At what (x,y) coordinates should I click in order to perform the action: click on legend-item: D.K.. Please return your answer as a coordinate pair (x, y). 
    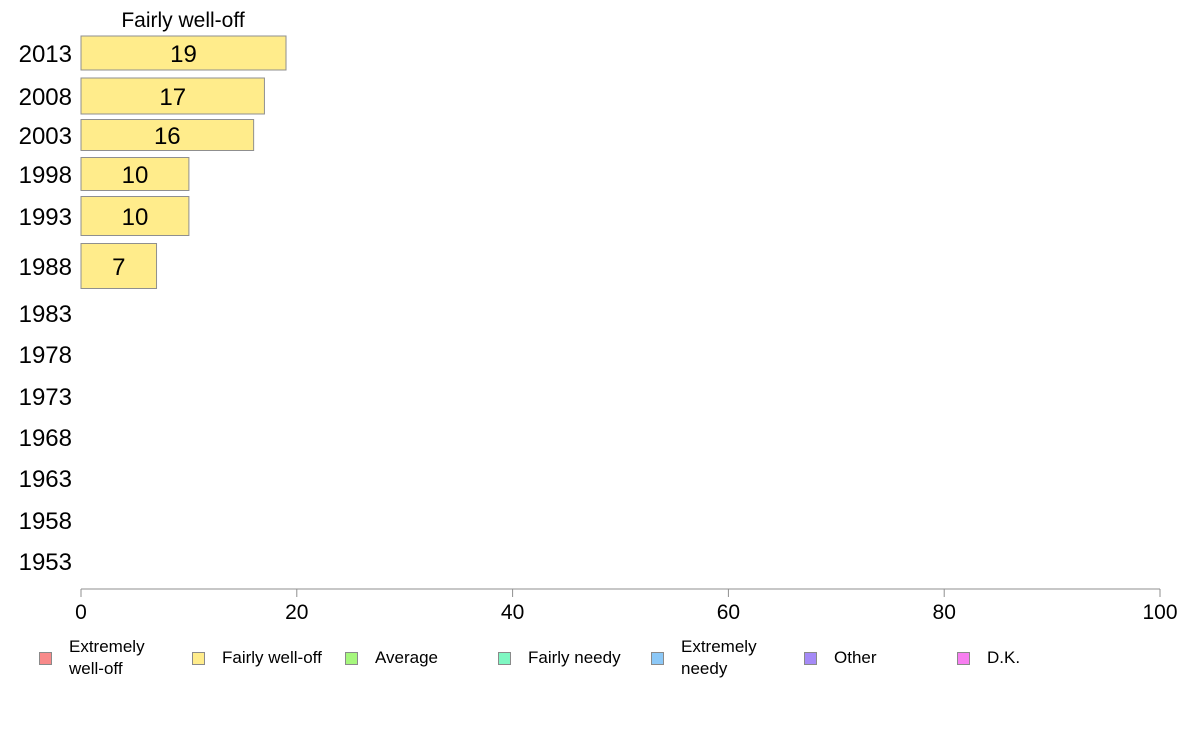
    Looking at the image, I should click on (1027, 658).